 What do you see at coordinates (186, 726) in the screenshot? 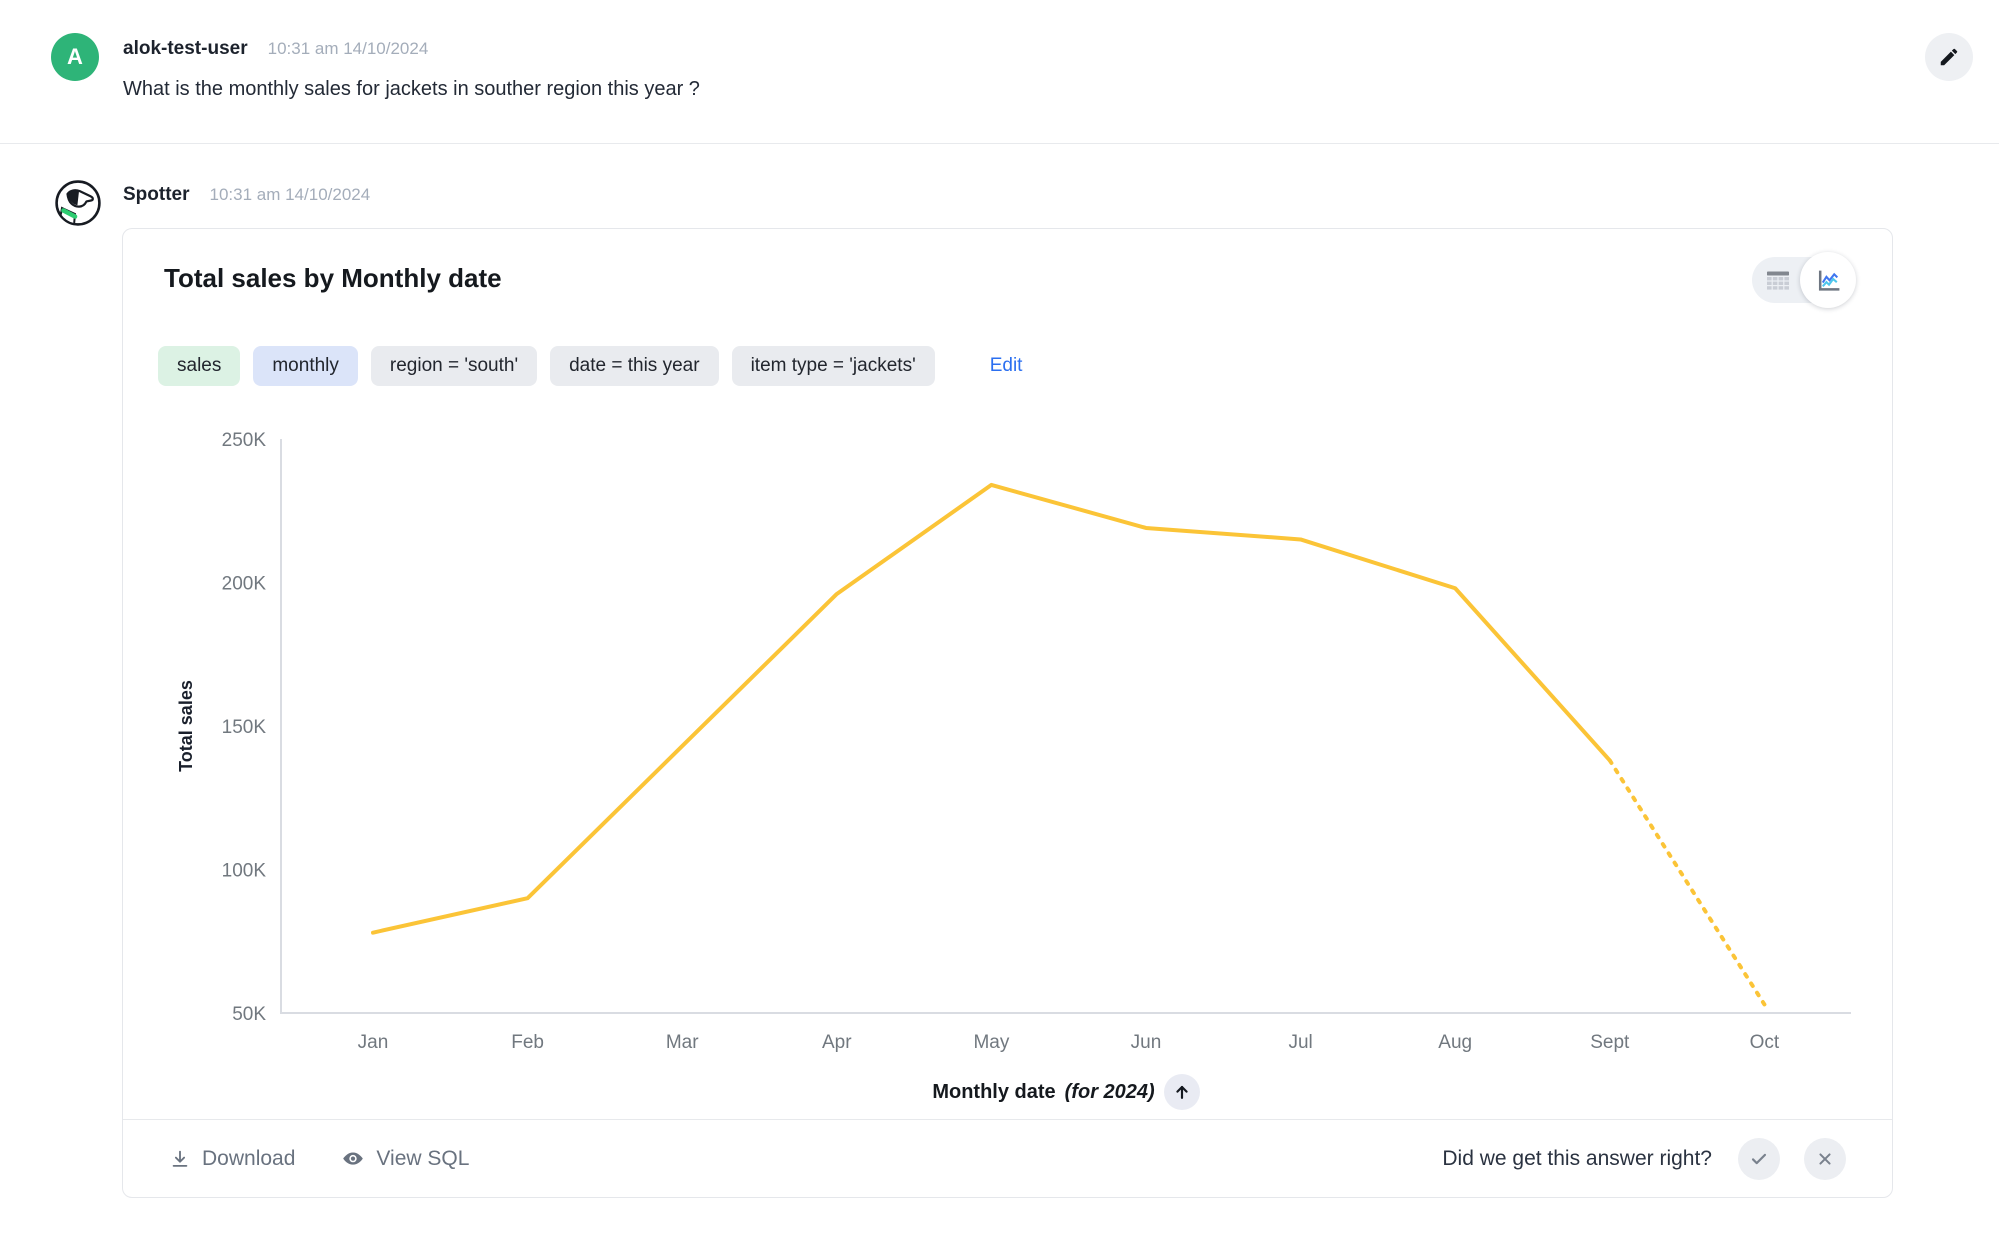
I see `svg-text: Total sales` at bounding box center [186, 726].